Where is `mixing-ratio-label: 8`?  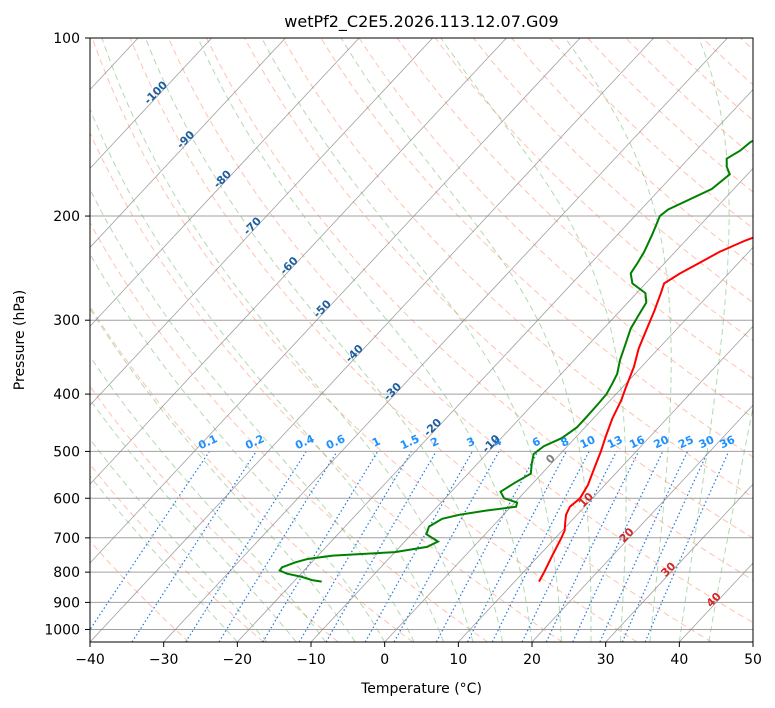
mixing-ratio-label: 8 is located at coordinates (565, 442).